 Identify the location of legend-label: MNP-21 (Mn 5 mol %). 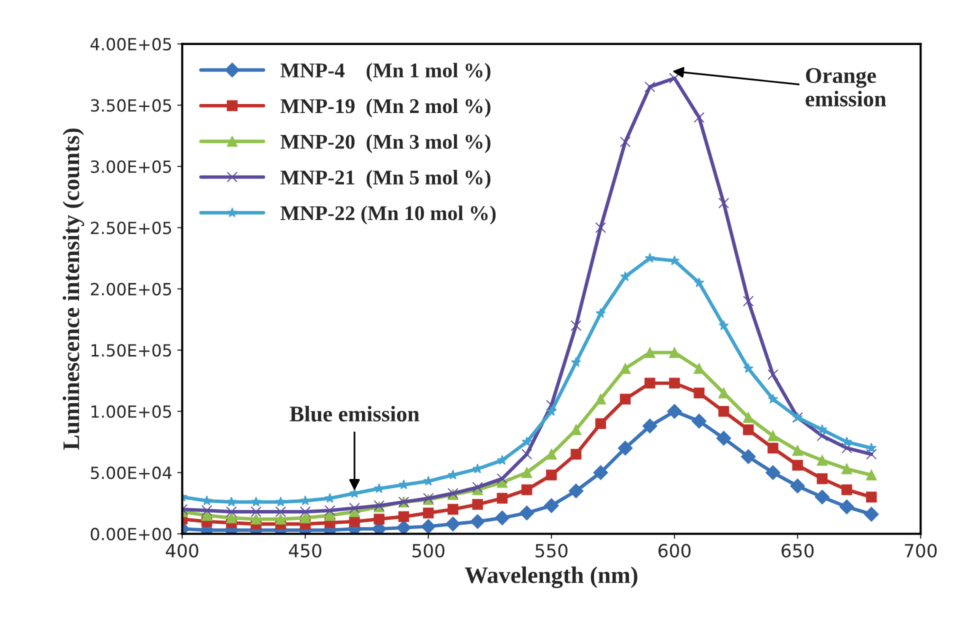
(385, 179).